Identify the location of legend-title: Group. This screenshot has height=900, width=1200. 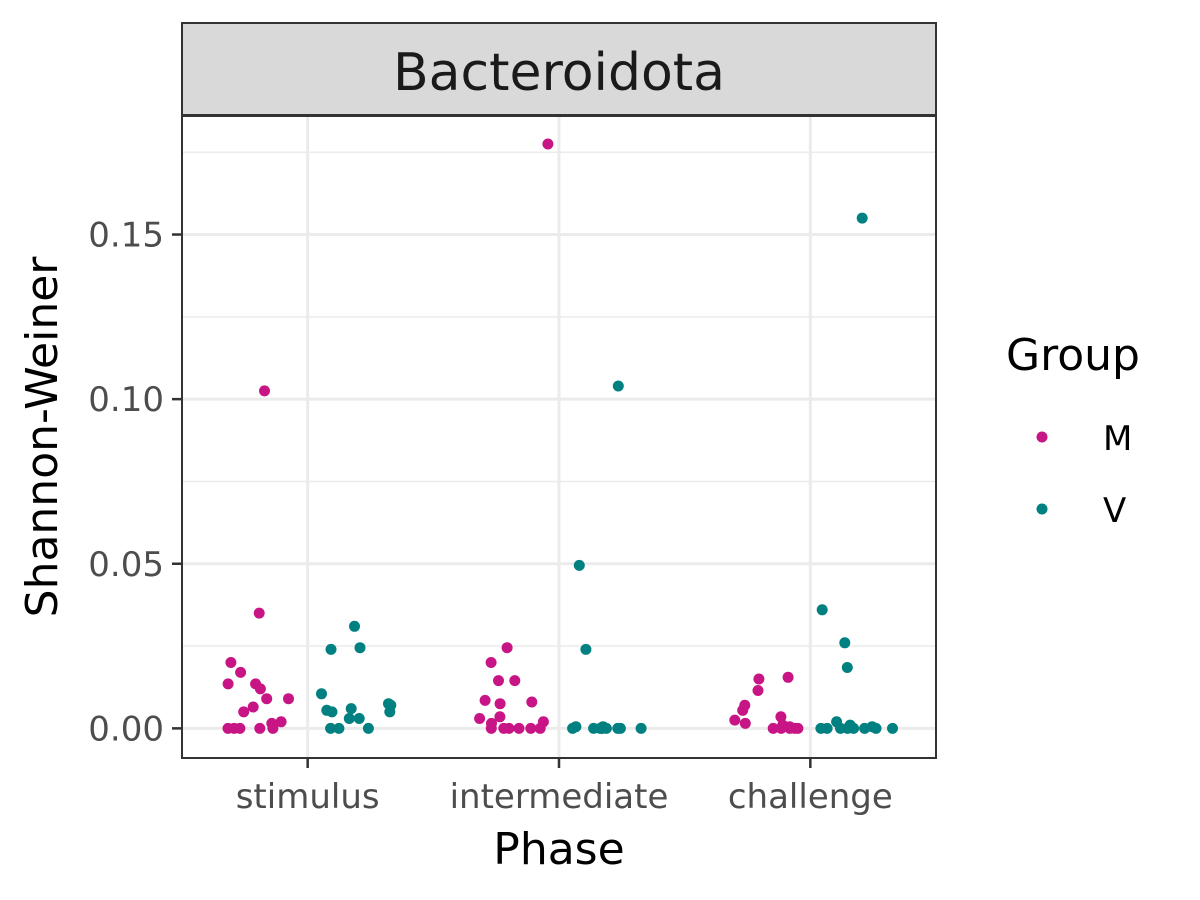
(1073, 355).